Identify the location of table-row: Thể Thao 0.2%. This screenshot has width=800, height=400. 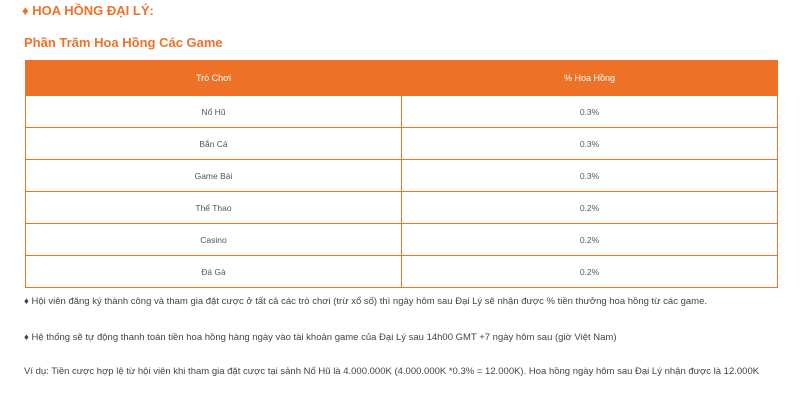
(401, 207).